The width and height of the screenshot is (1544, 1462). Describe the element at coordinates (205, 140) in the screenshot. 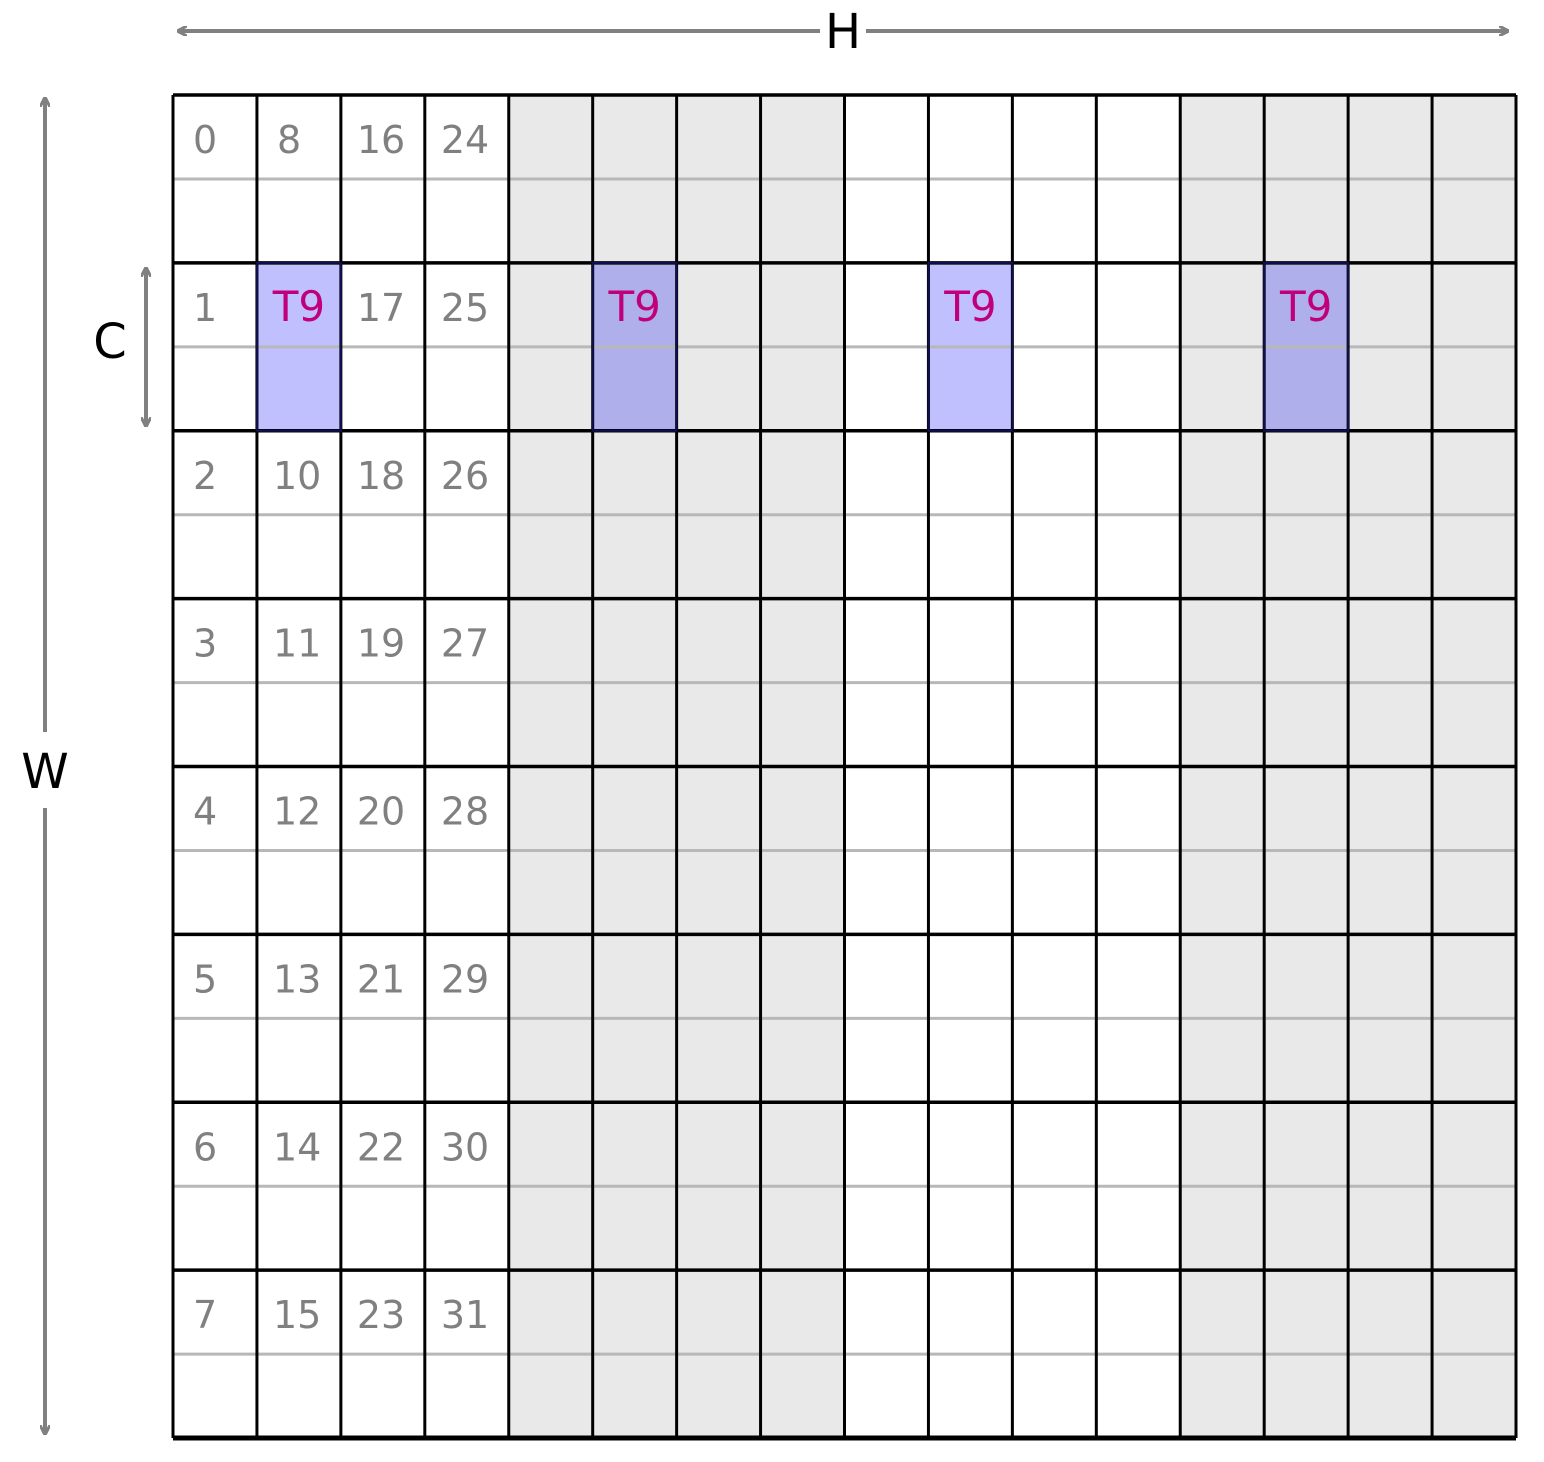

I see `cell-label: 0` at that location.